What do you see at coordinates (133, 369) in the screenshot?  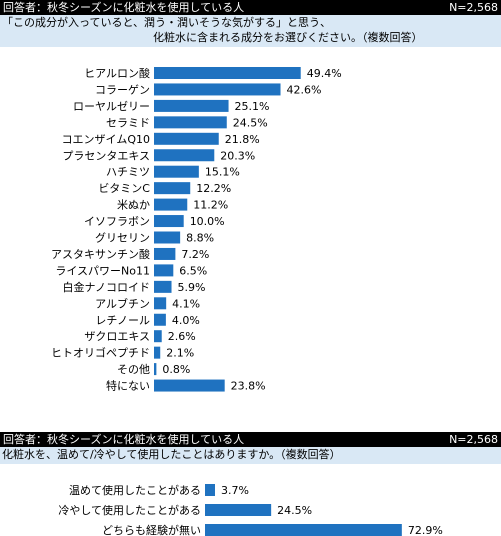 I see `chart1-category-label: その他` at bounding box center [133, 369].